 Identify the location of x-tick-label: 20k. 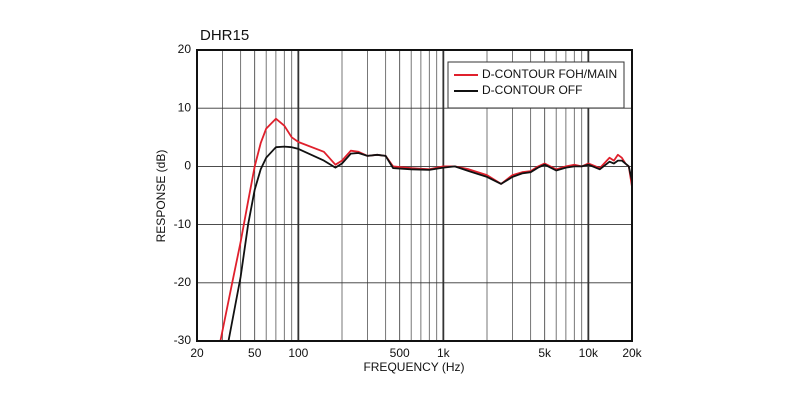
(632, 353).